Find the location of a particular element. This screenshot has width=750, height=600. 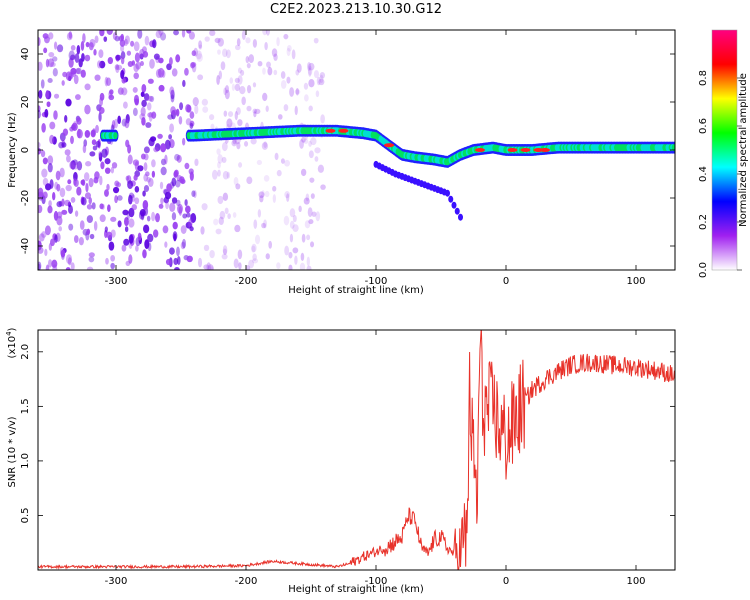

x-tick-label: 100 is located at coordinates (635, 581).